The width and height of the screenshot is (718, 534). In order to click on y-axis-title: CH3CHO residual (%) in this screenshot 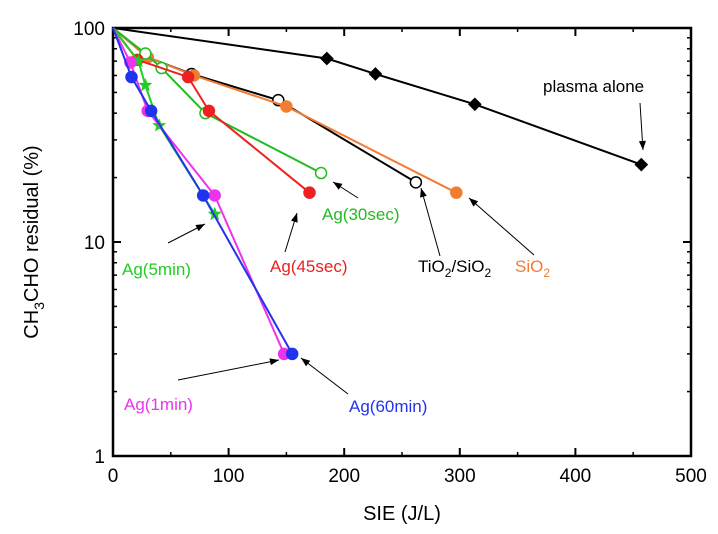, I will do `click(34, 241)`.